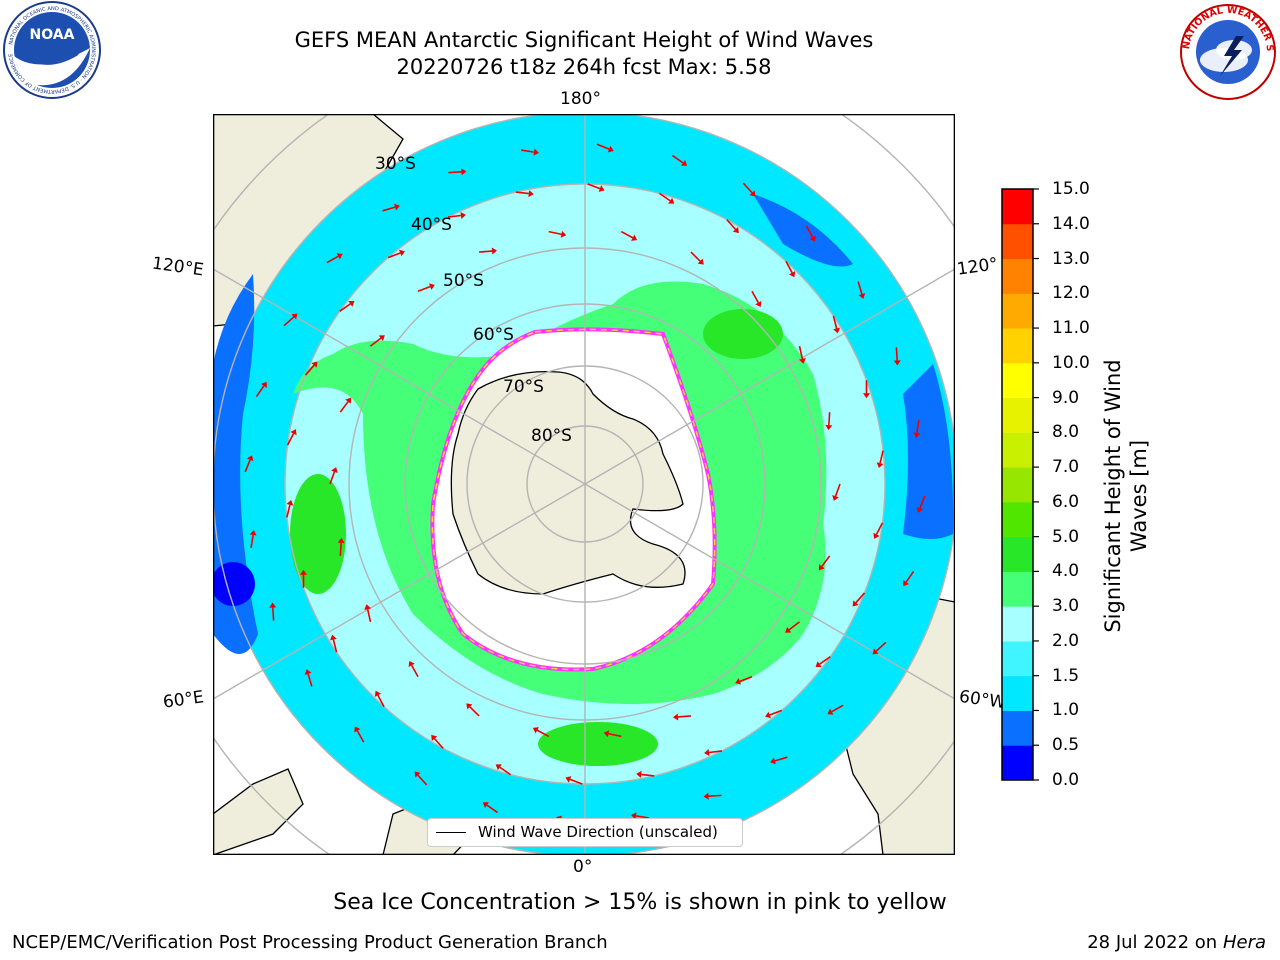 Image resolution: width=1280 pixels, height=960 pixels. Describe the element at coordinates (1066, 675) in the screenshot. I see `colorbar-tick-label: 1.5` at that location.